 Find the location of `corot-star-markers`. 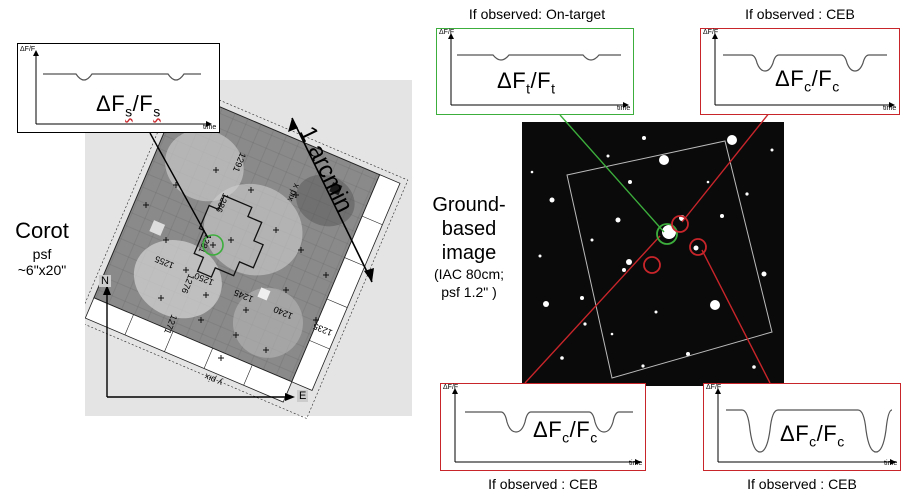

corot-star-markers is located at coordinates (236, 264).